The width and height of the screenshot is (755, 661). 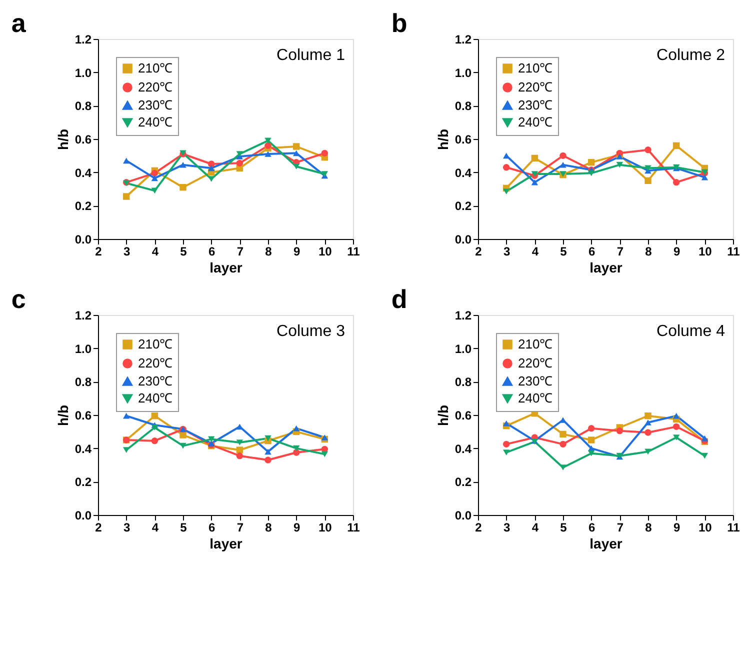 I want to click on annotation: Colume 1, so click(x=311, y=55).